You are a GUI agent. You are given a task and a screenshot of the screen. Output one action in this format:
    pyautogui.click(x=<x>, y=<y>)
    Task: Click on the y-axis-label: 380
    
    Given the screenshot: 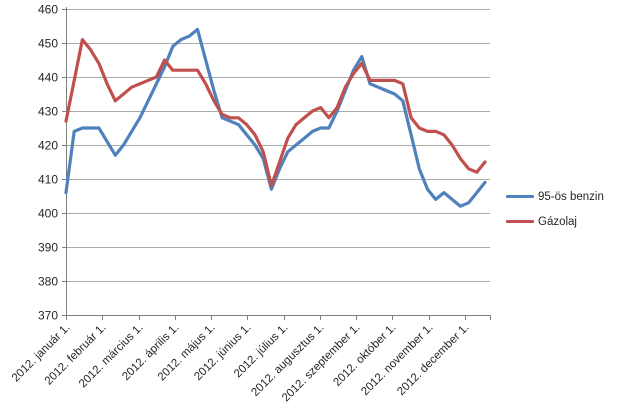 What is the action you would take?
    pyautogui.click(x=48, y=282)
    